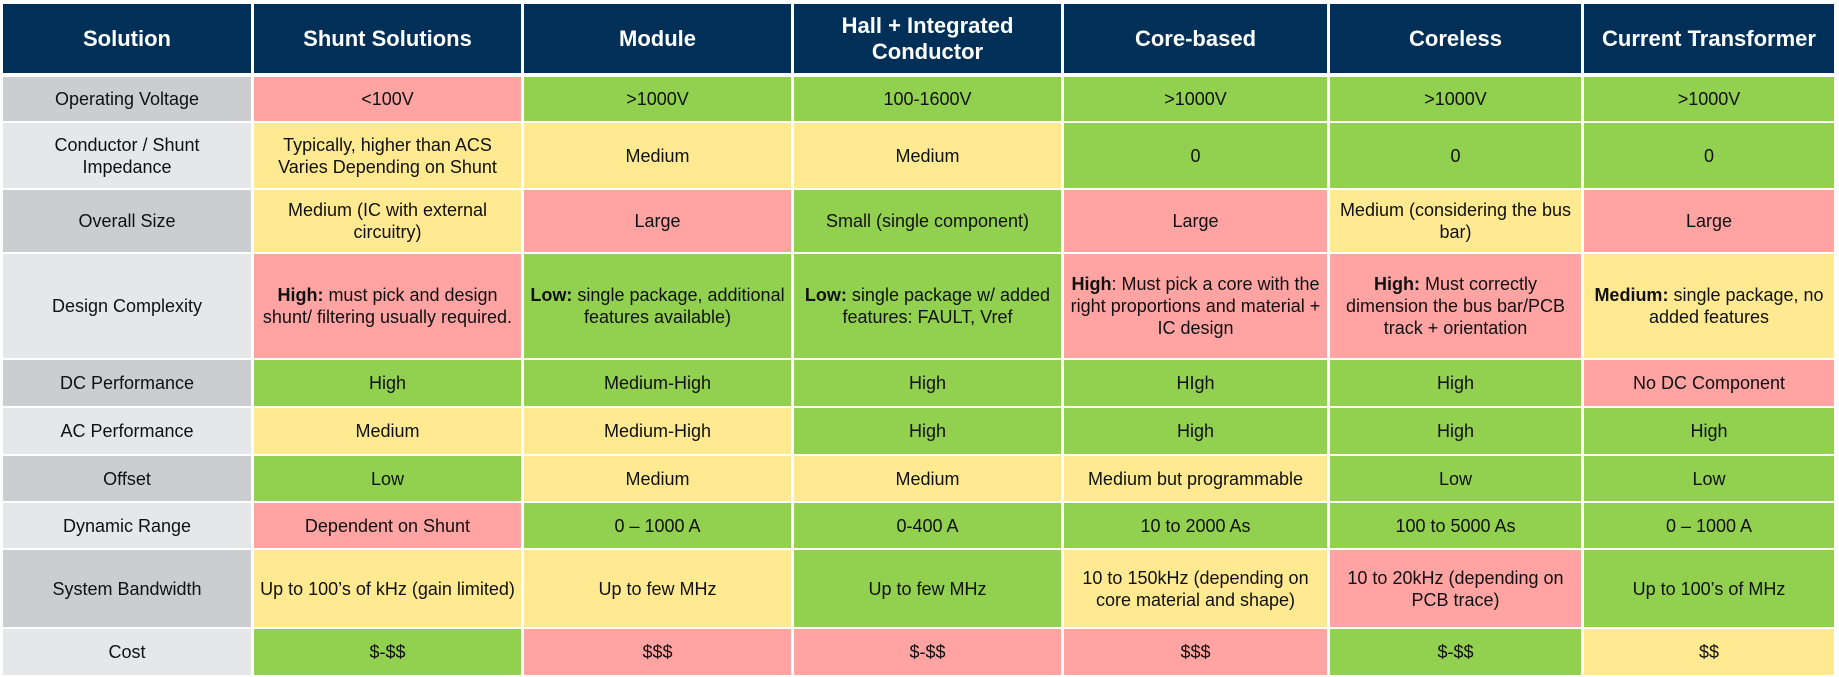  I want to click on table-cell: $-$$, so click(387, 652).